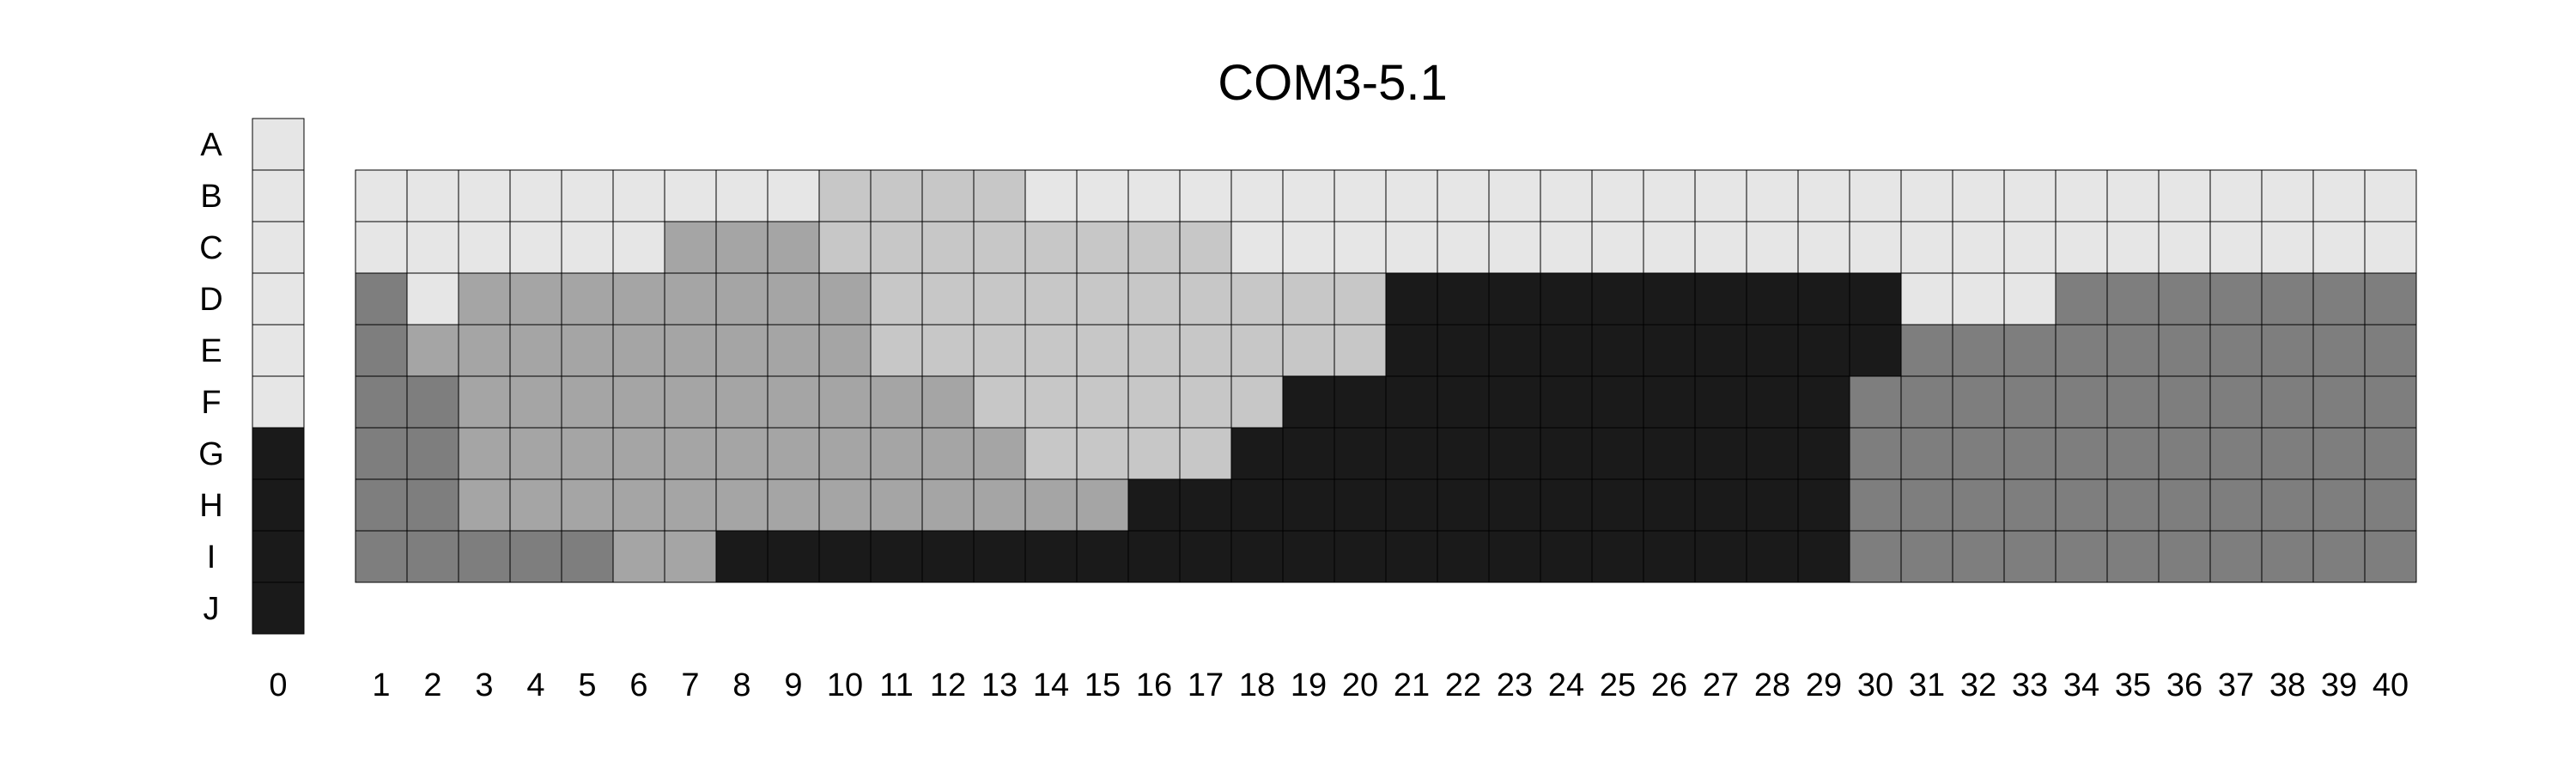 This screenshot has width=2576, height=773. I want to click on column-label-17: 17, so click(1206, 685).